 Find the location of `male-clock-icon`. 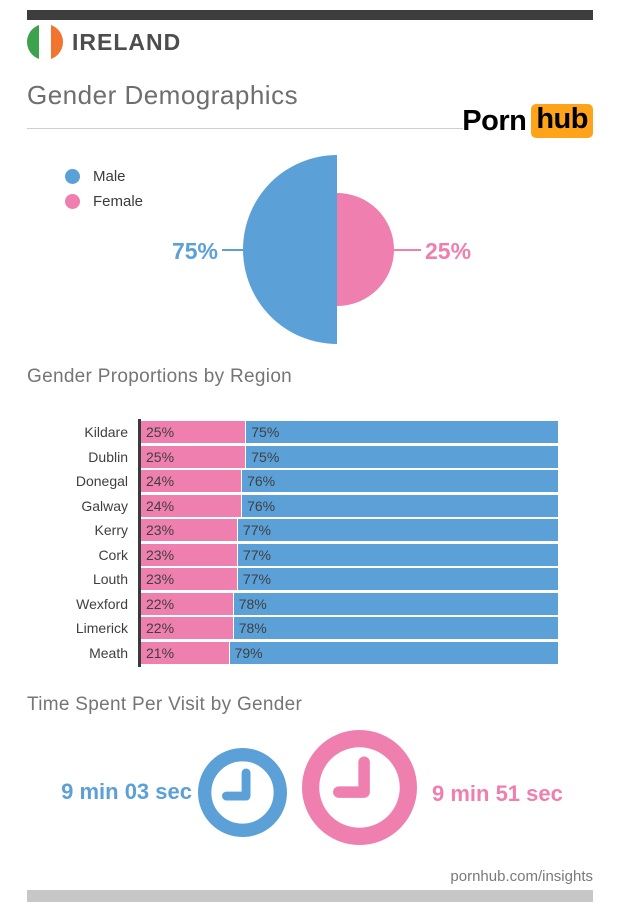

male-clock-icon is located at coordinates (242, 792).